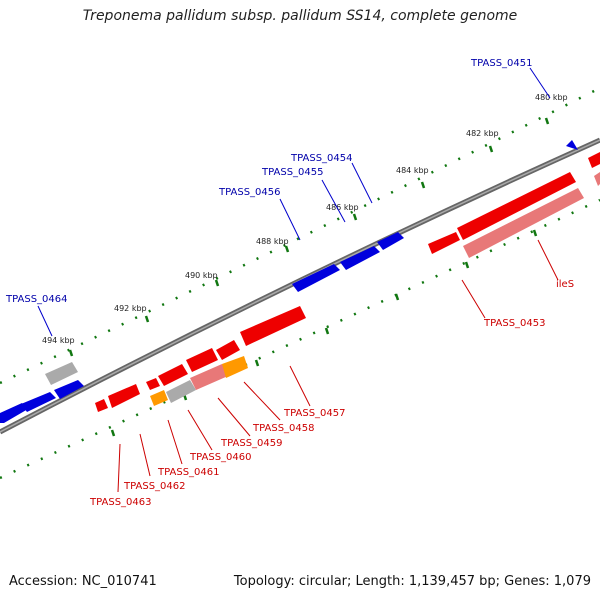 Image resolution: width=600 pixels, height=600 pixels. What do you see at coordinates (120, 382) in the screenshot?
I see `grey-genes` at bounding box center [120, 382].